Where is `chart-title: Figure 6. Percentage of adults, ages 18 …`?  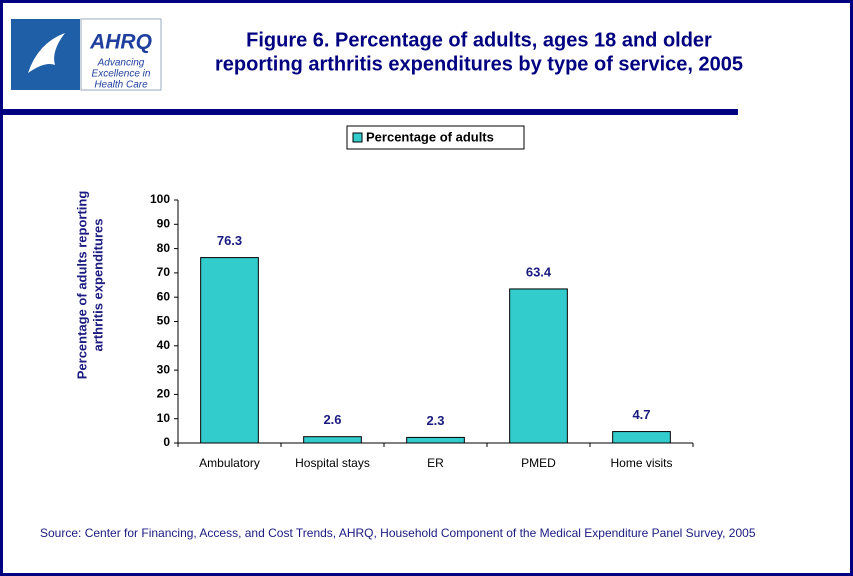
chart-title: Figure 6. Percentage of adults, ages 18 … is located at coordinates (479, 40).